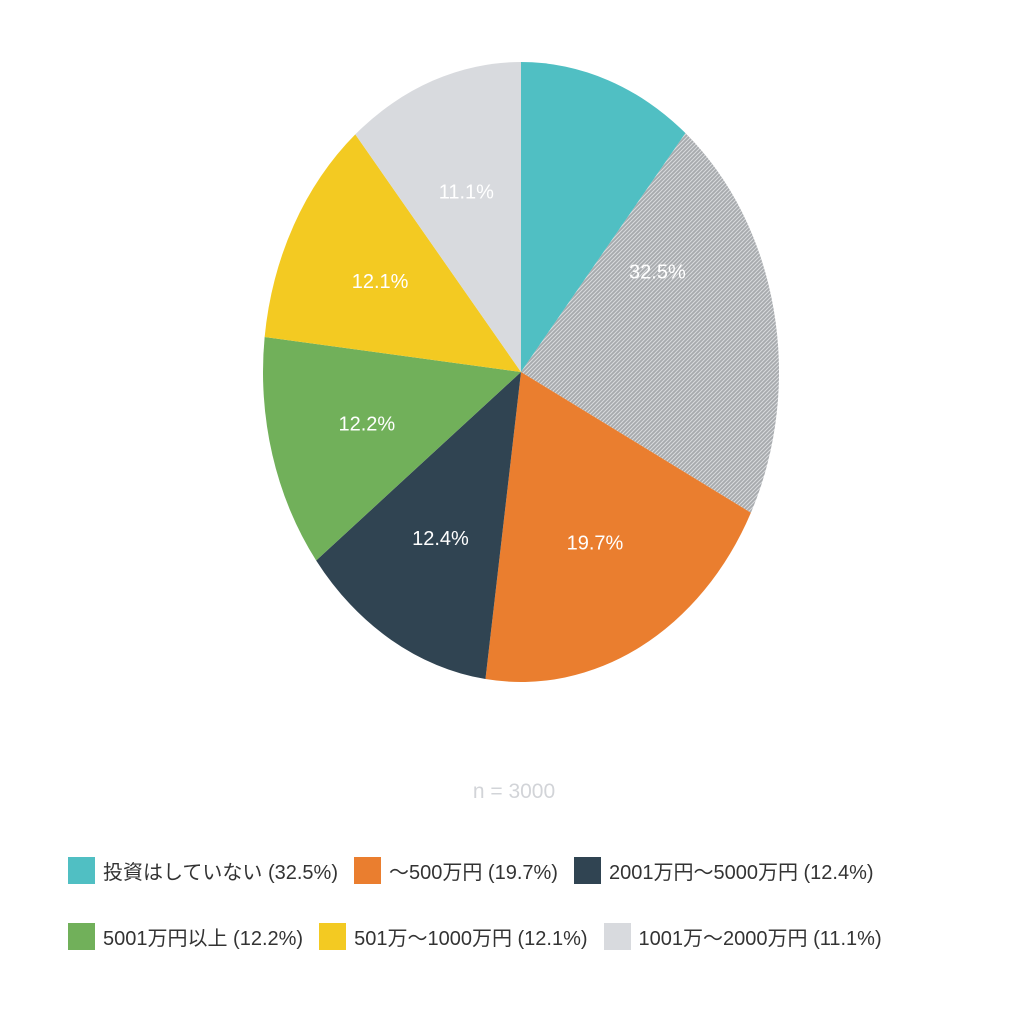 Image resolution: width=1028 pixels, height=1028 pixels. Describe the element at coordinates (438, 216) in the screenshot. I see `pie-slice-1001-2000` at that location.